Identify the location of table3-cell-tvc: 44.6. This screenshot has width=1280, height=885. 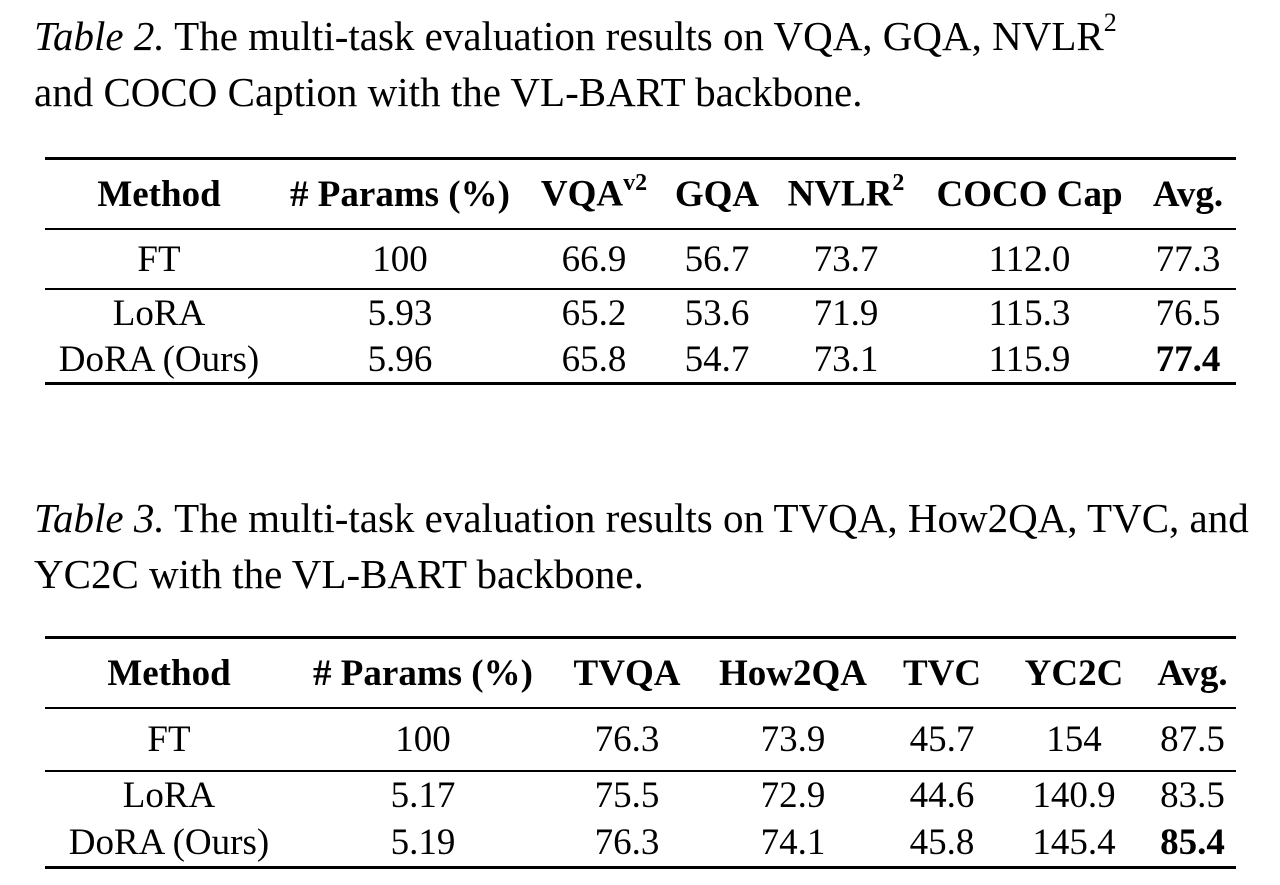
(942, 795).